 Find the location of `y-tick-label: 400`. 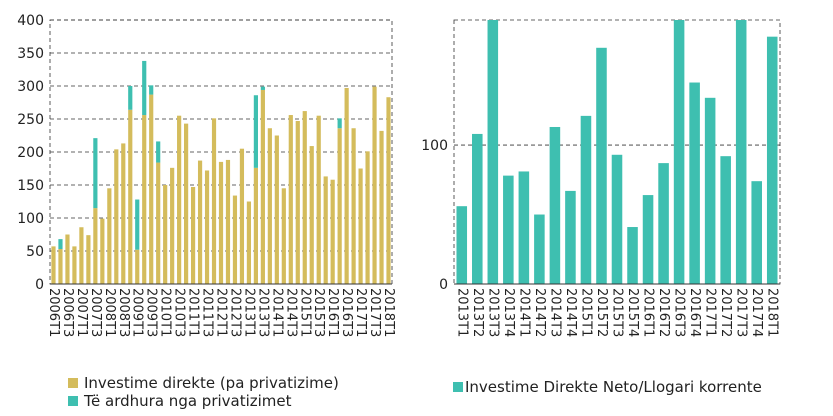

y-tick-label: 400 is located at coordinates (30, 21).